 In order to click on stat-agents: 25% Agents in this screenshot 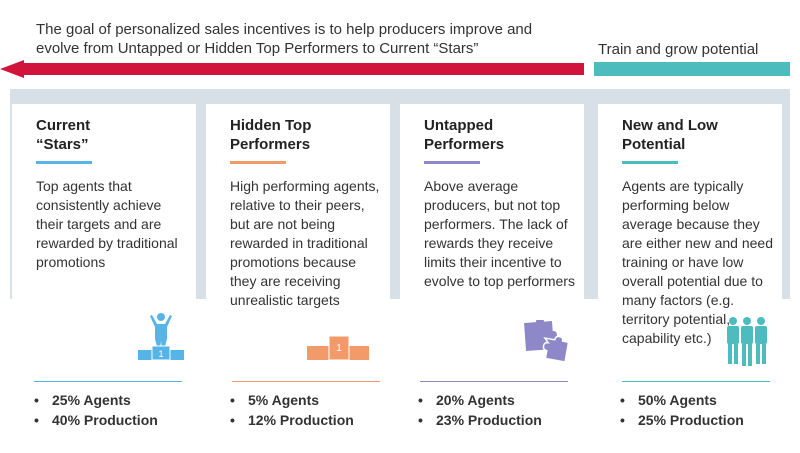, I will do `click(96, 400)`.